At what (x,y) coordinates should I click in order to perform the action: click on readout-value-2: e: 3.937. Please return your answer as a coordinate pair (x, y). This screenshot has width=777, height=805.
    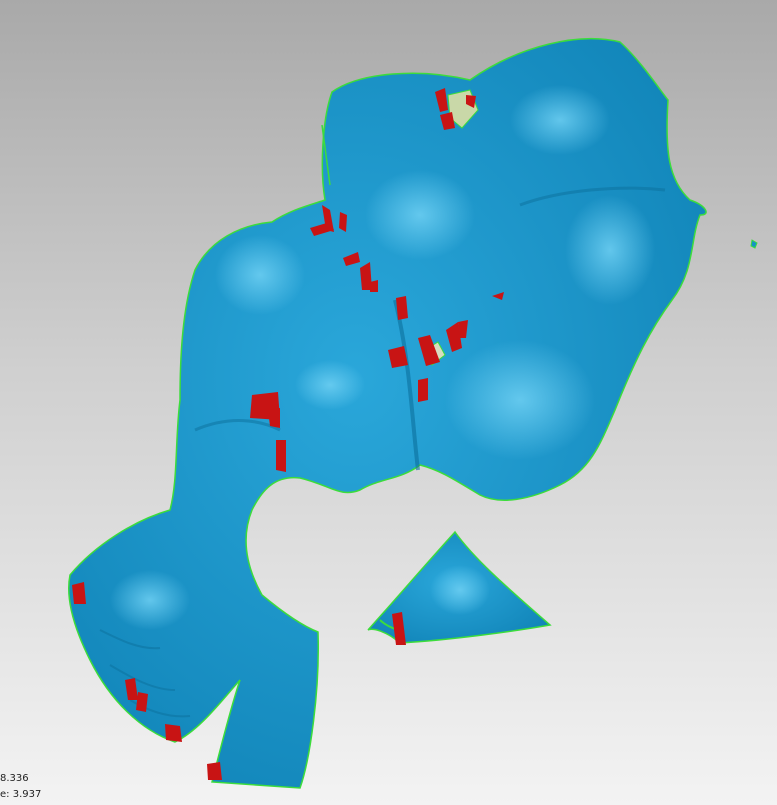
    Looking at the image, I should click on (21, 794).